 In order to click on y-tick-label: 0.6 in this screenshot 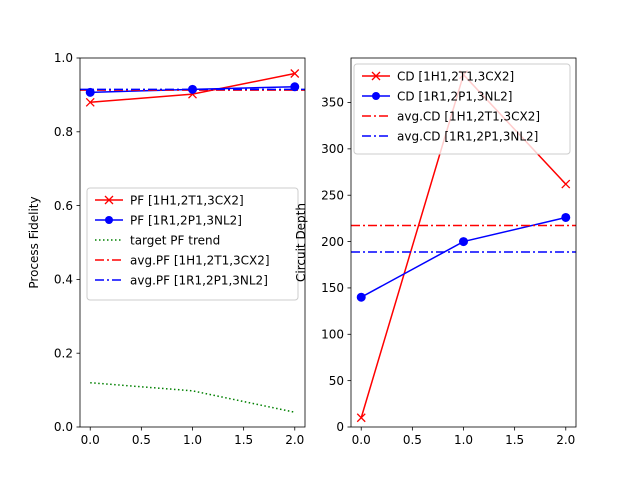, I will do `click(63, 206)`.